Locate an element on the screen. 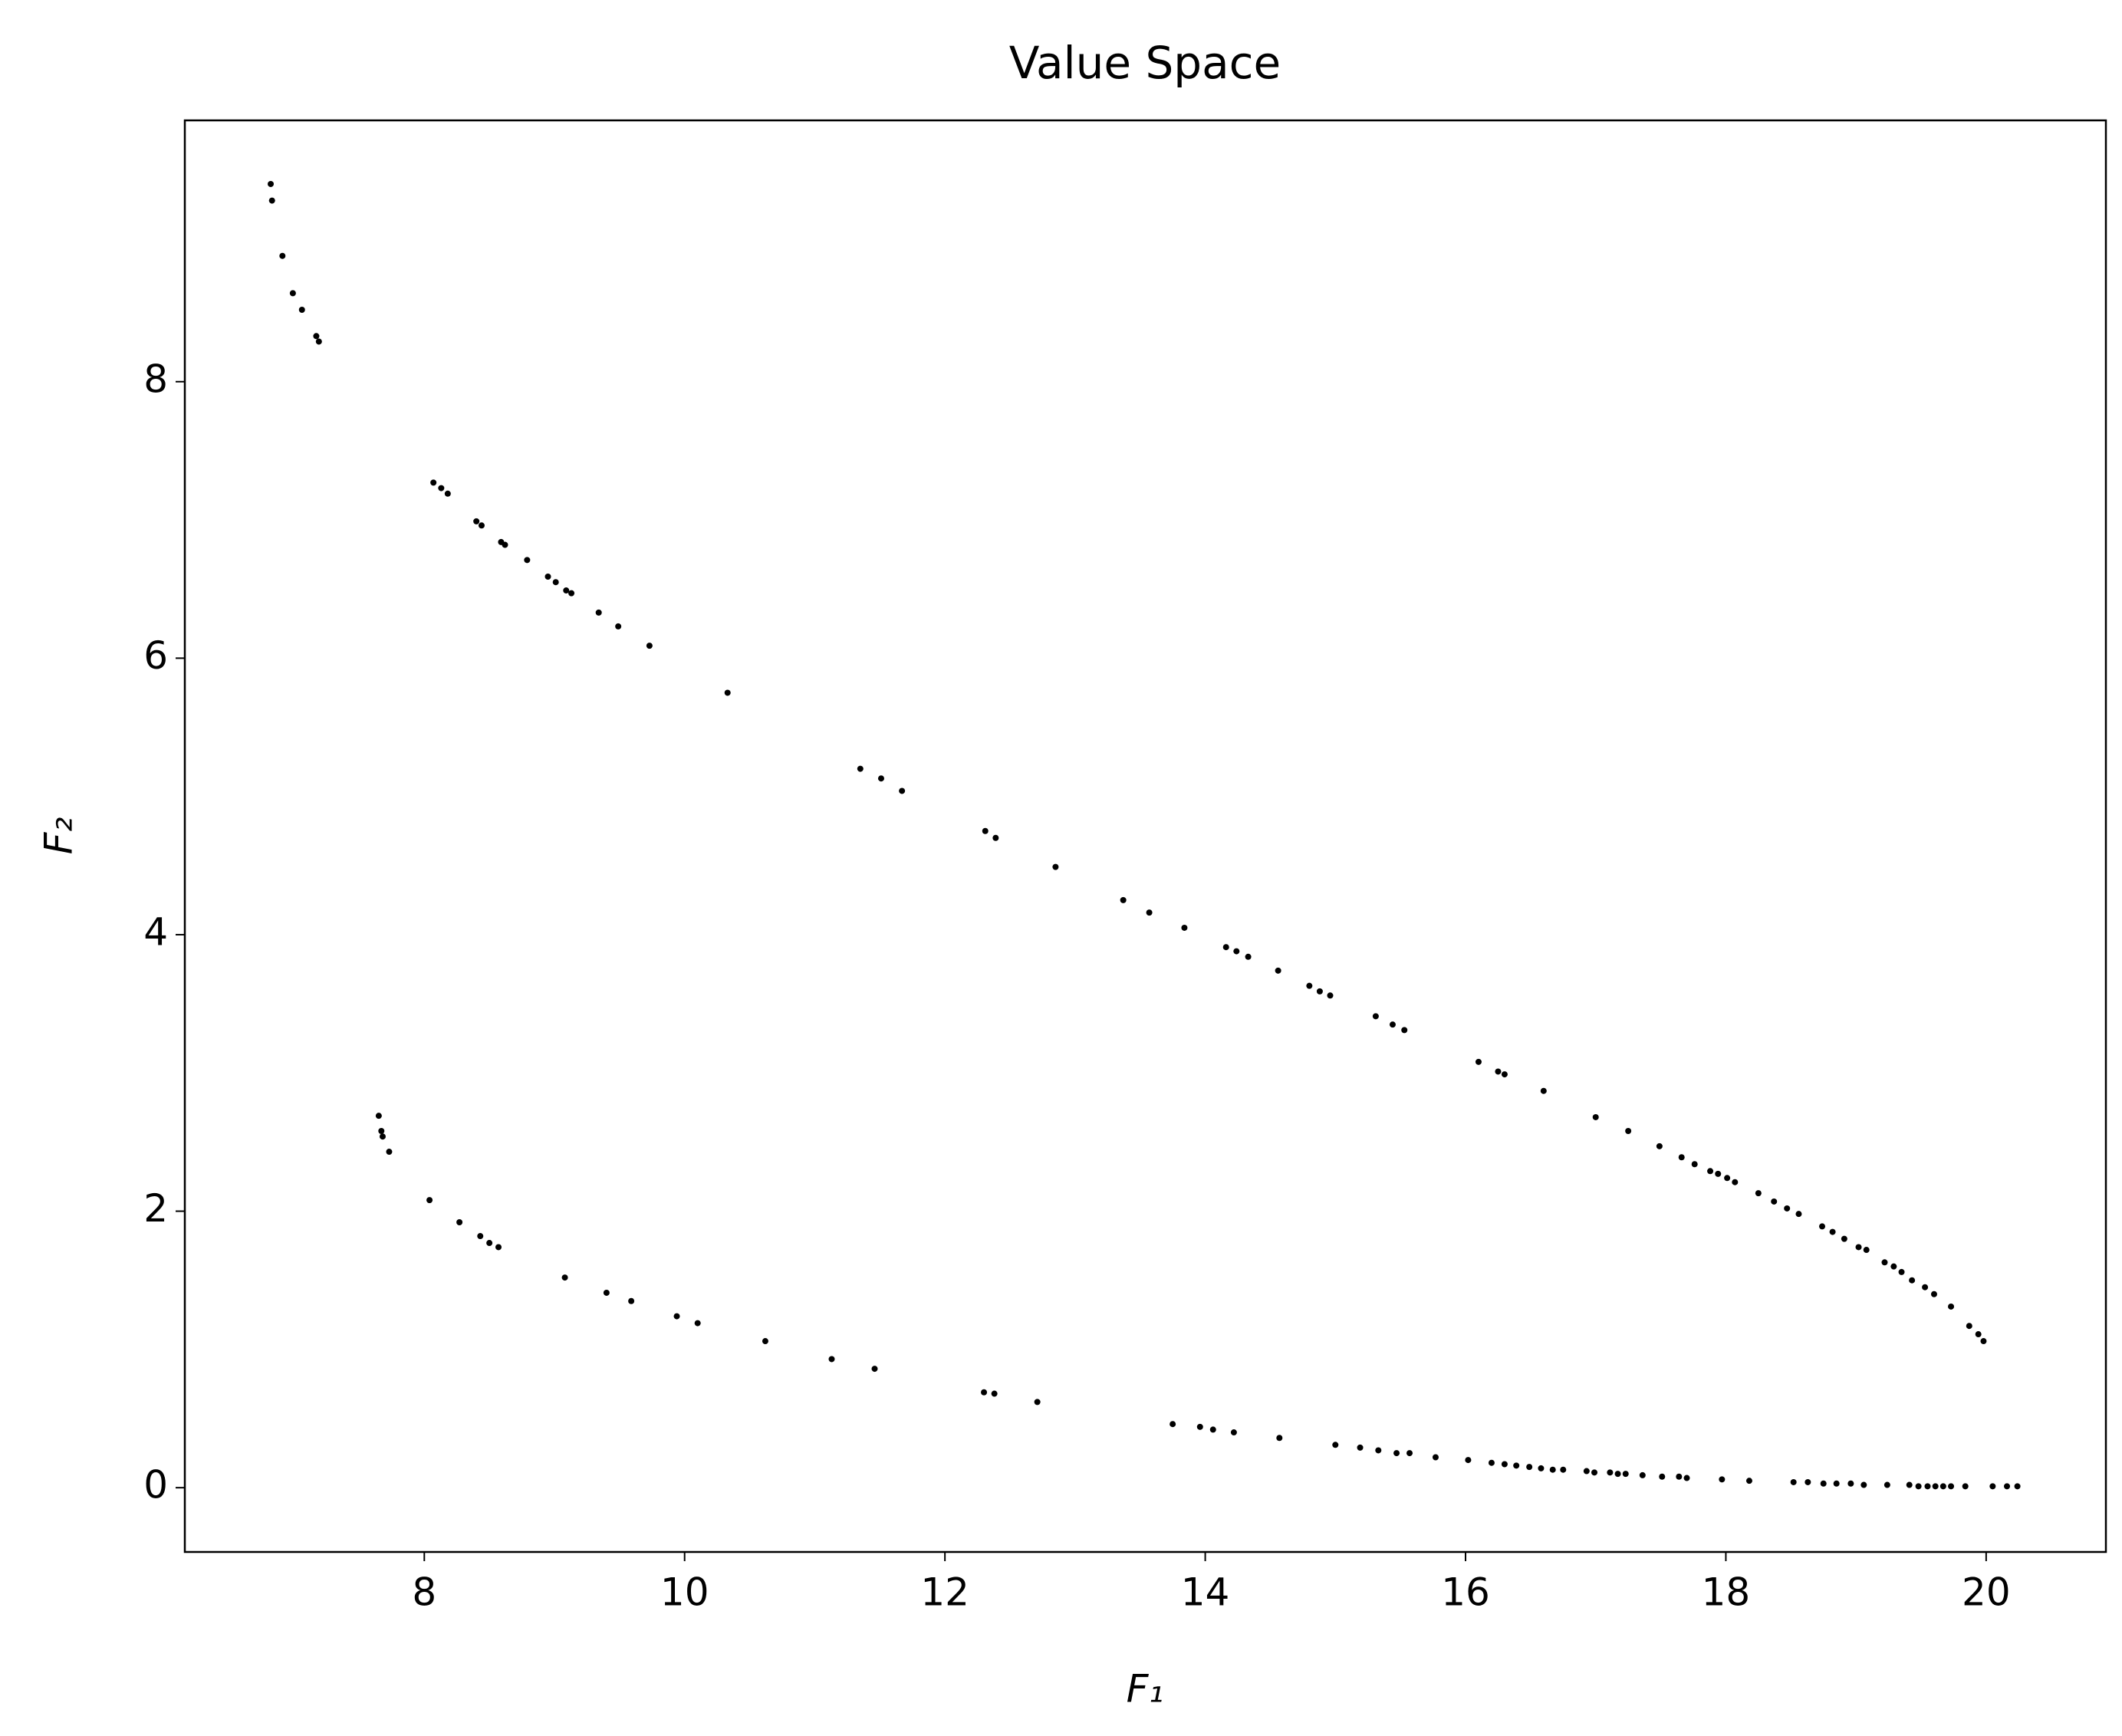 This screenshot has width=2122, height=1736. x-tick-label: 16 is located at coordinates (1465, 1593).